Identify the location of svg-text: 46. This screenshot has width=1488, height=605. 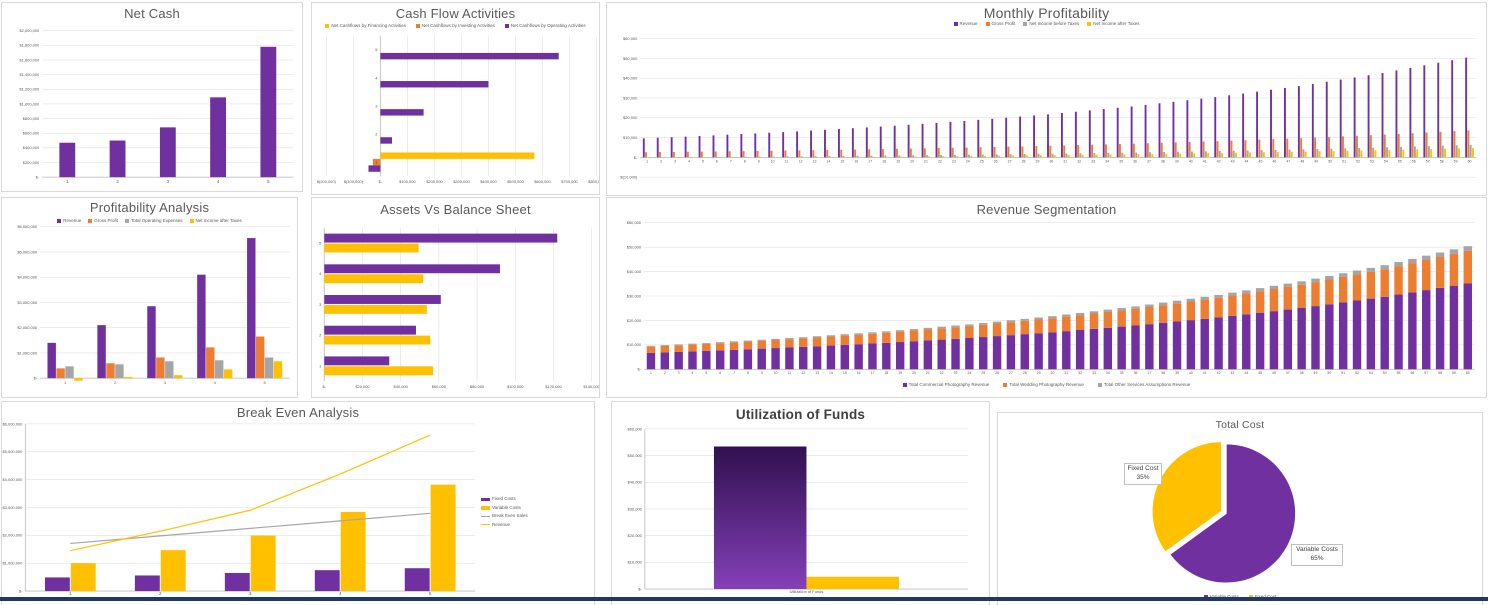
(1274, 161).